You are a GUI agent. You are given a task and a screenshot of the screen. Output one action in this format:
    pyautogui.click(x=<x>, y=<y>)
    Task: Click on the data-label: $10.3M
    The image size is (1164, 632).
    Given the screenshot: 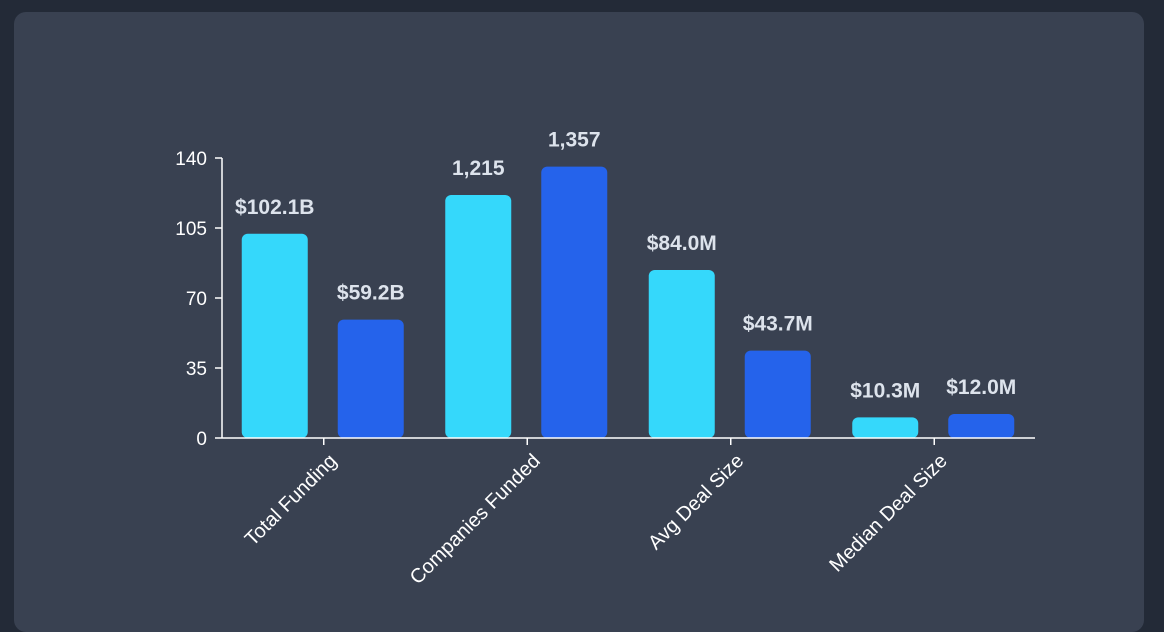 What is the action you would take?
    pyautogui.click(x=885, y=390)
    